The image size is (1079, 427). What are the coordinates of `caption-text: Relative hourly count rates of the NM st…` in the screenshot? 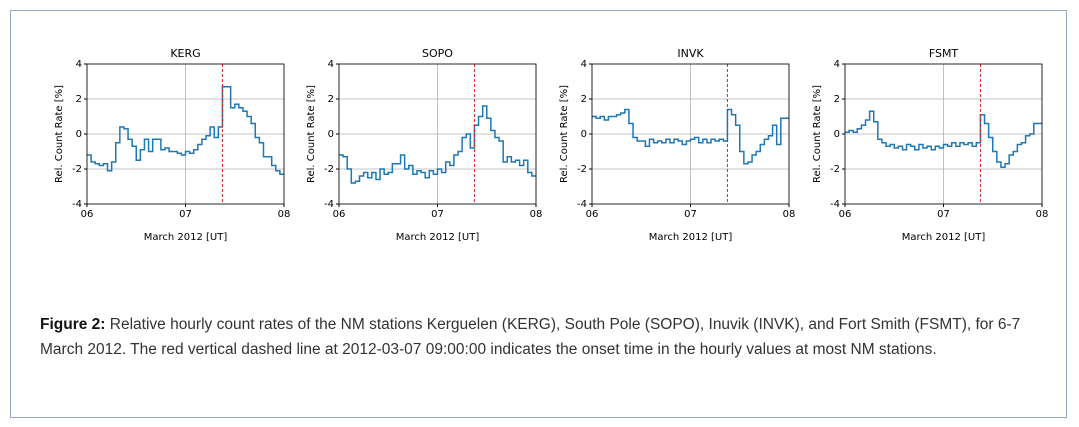 It's located at (530, 337).